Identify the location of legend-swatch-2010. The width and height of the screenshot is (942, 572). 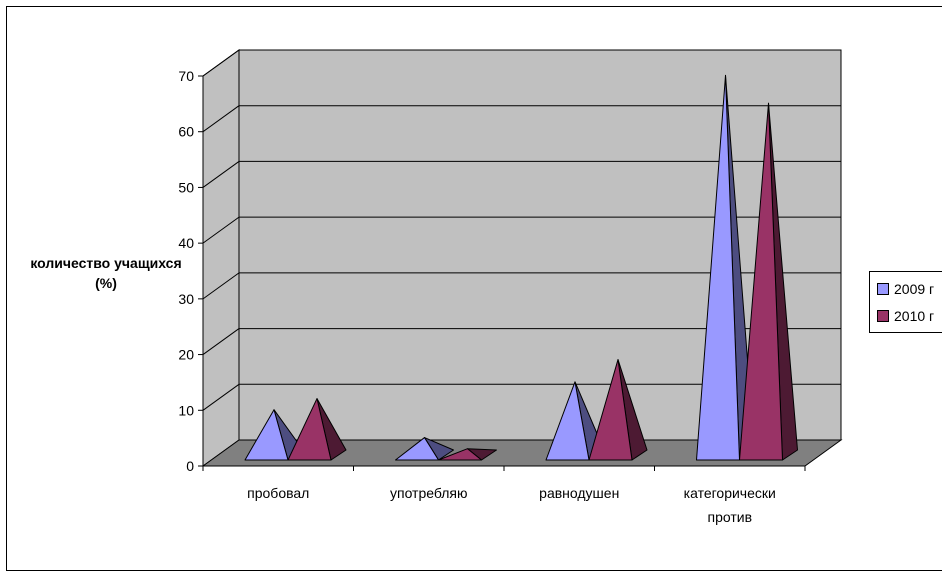
(883, 316).